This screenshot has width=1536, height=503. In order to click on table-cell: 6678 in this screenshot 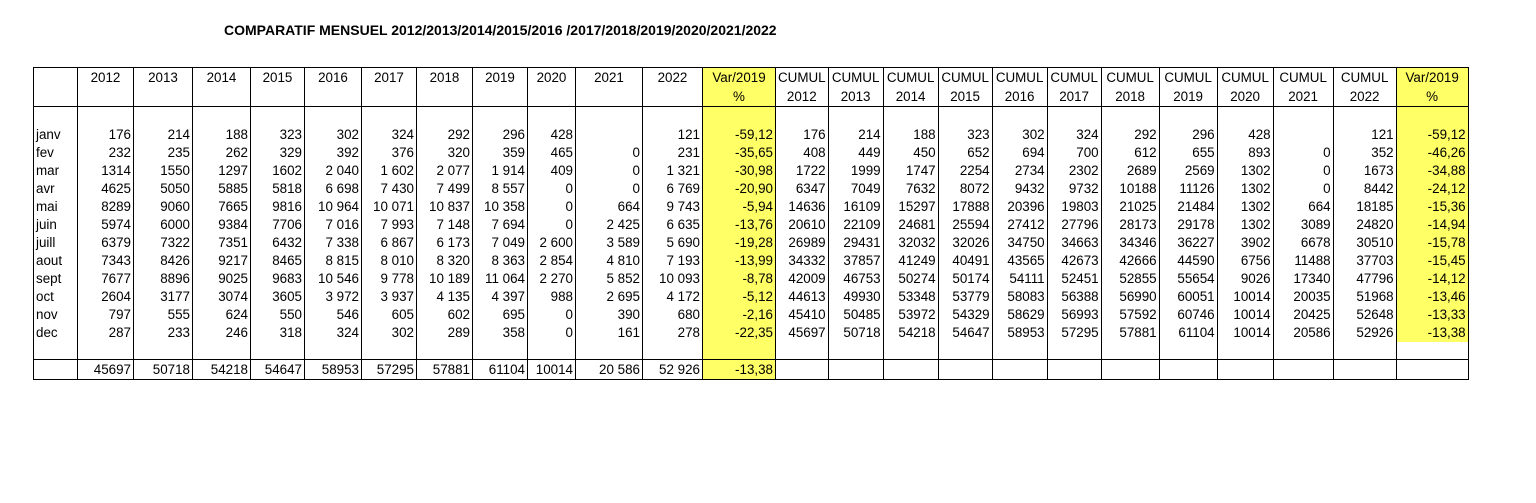, I will do `click(1303, 243)`.